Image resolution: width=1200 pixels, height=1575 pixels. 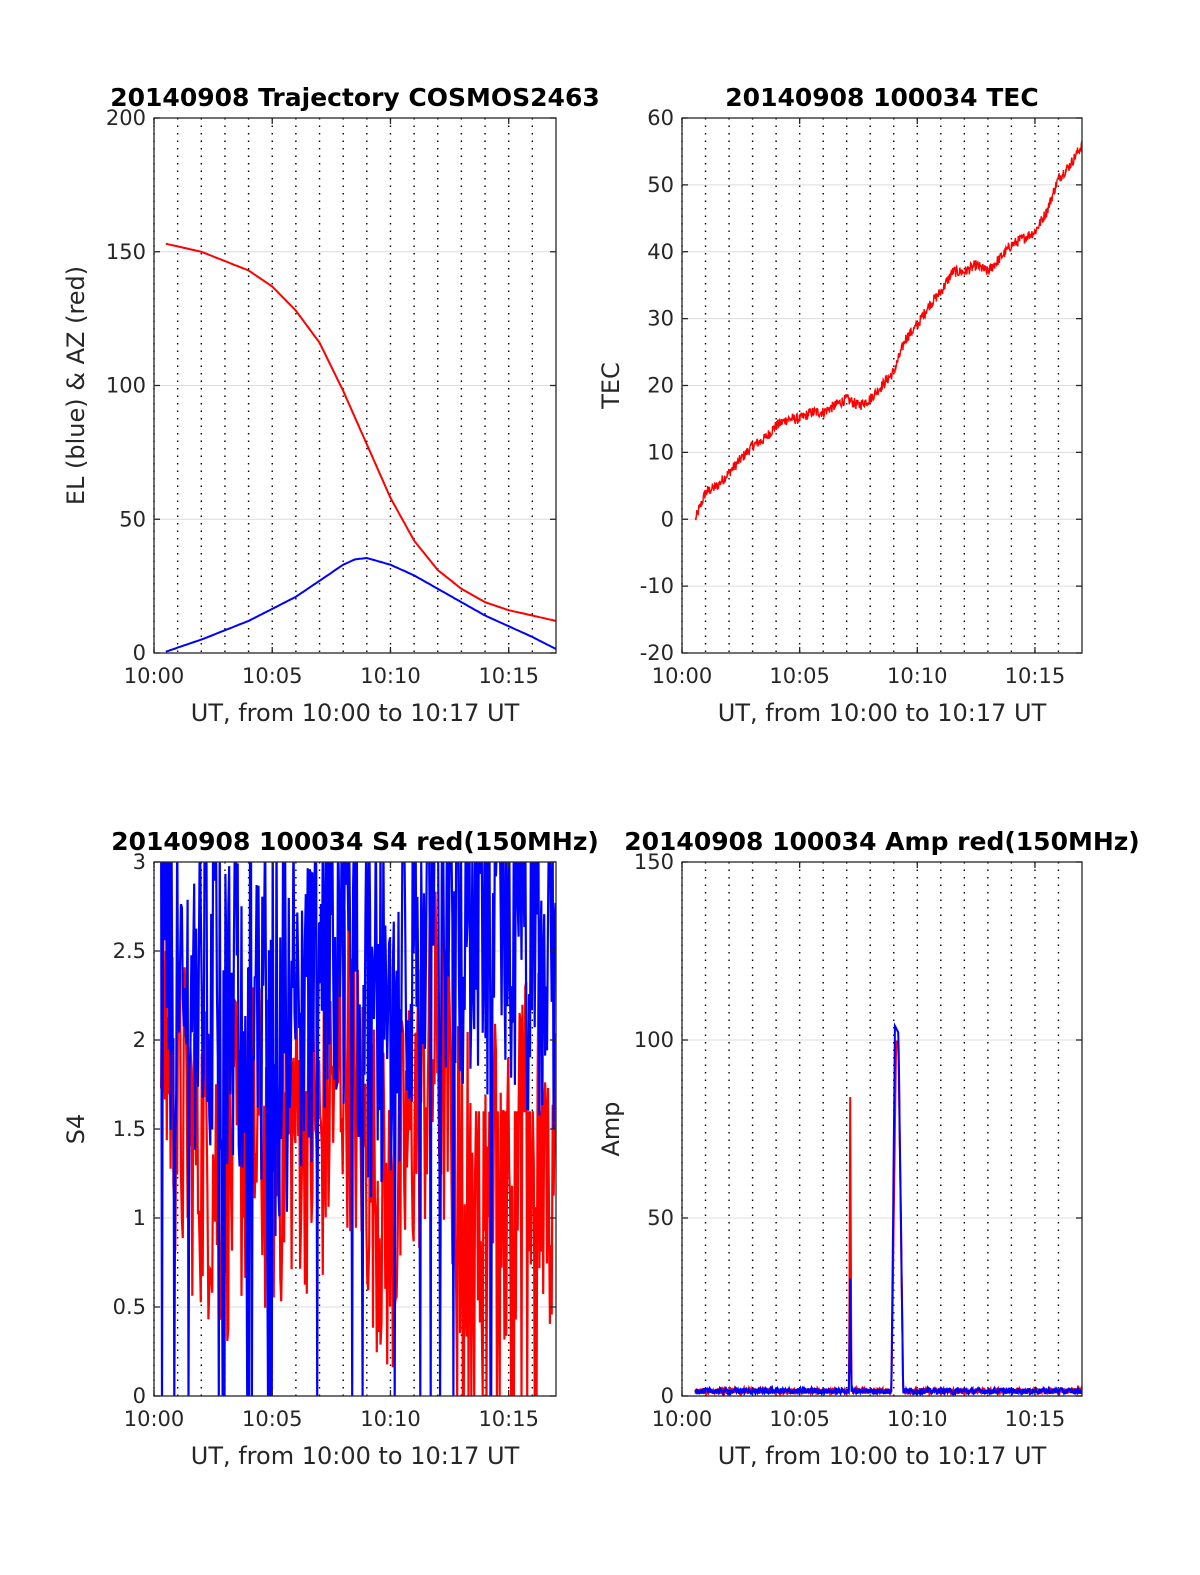 I want to click on y-tick-label: 1.5, so click(x=129, y=1129).